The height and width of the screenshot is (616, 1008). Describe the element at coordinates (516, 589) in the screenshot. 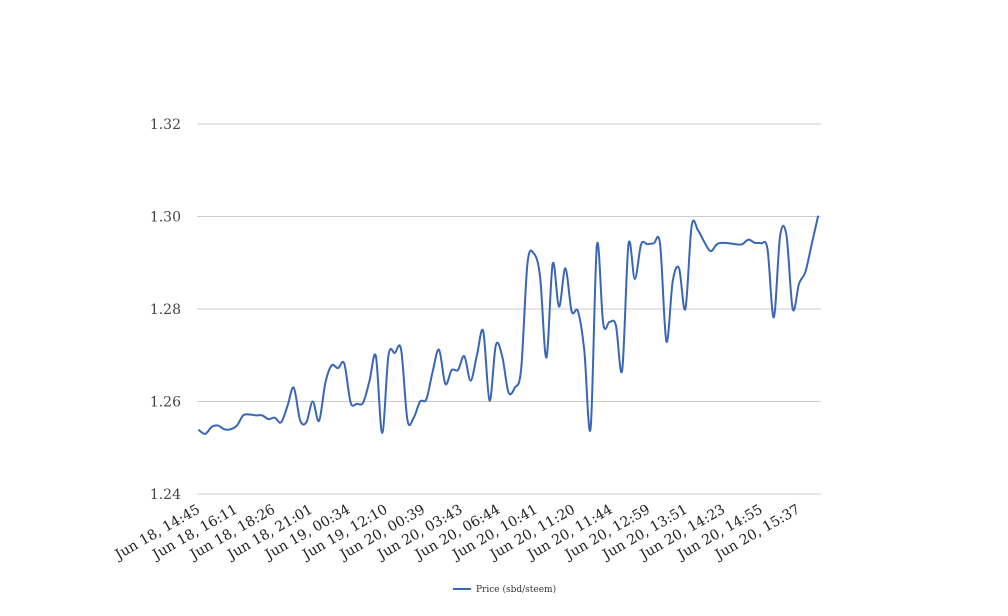

I see `legend-label: Price (sbd/steem)` at that location.